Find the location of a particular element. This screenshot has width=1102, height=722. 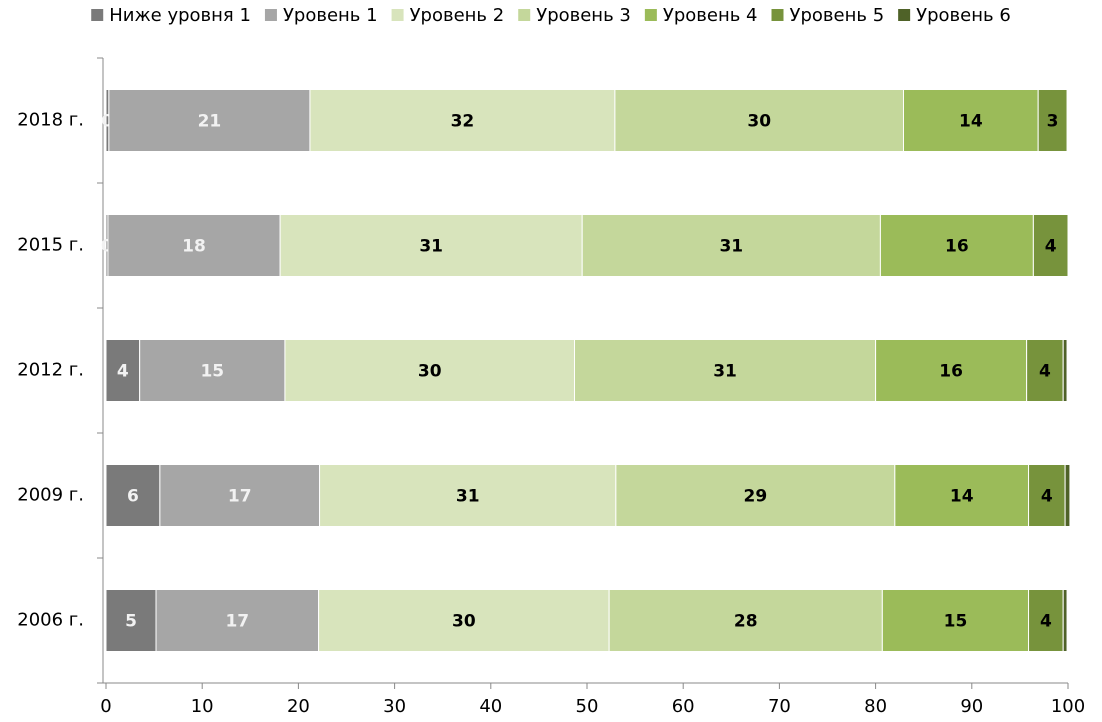

data-label: 18 is located at coordinates (194, 247).